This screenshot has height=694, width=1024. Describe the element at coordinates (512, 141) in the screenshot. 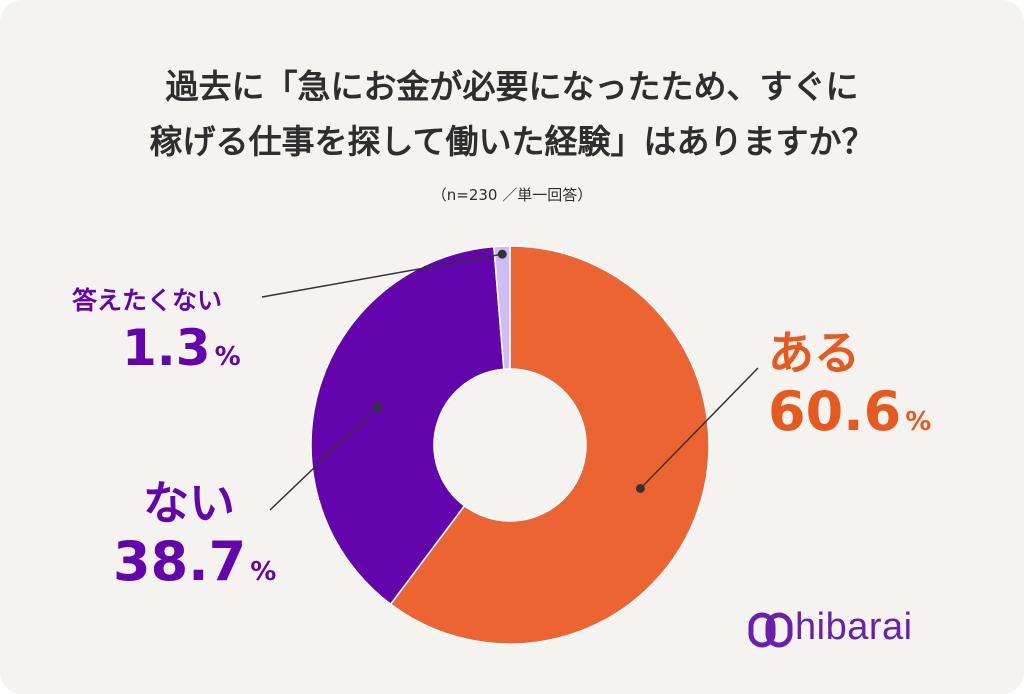

I see `chart-title-line2: 稼げる仕事を探して働いた経験」はありますか？` at that location.